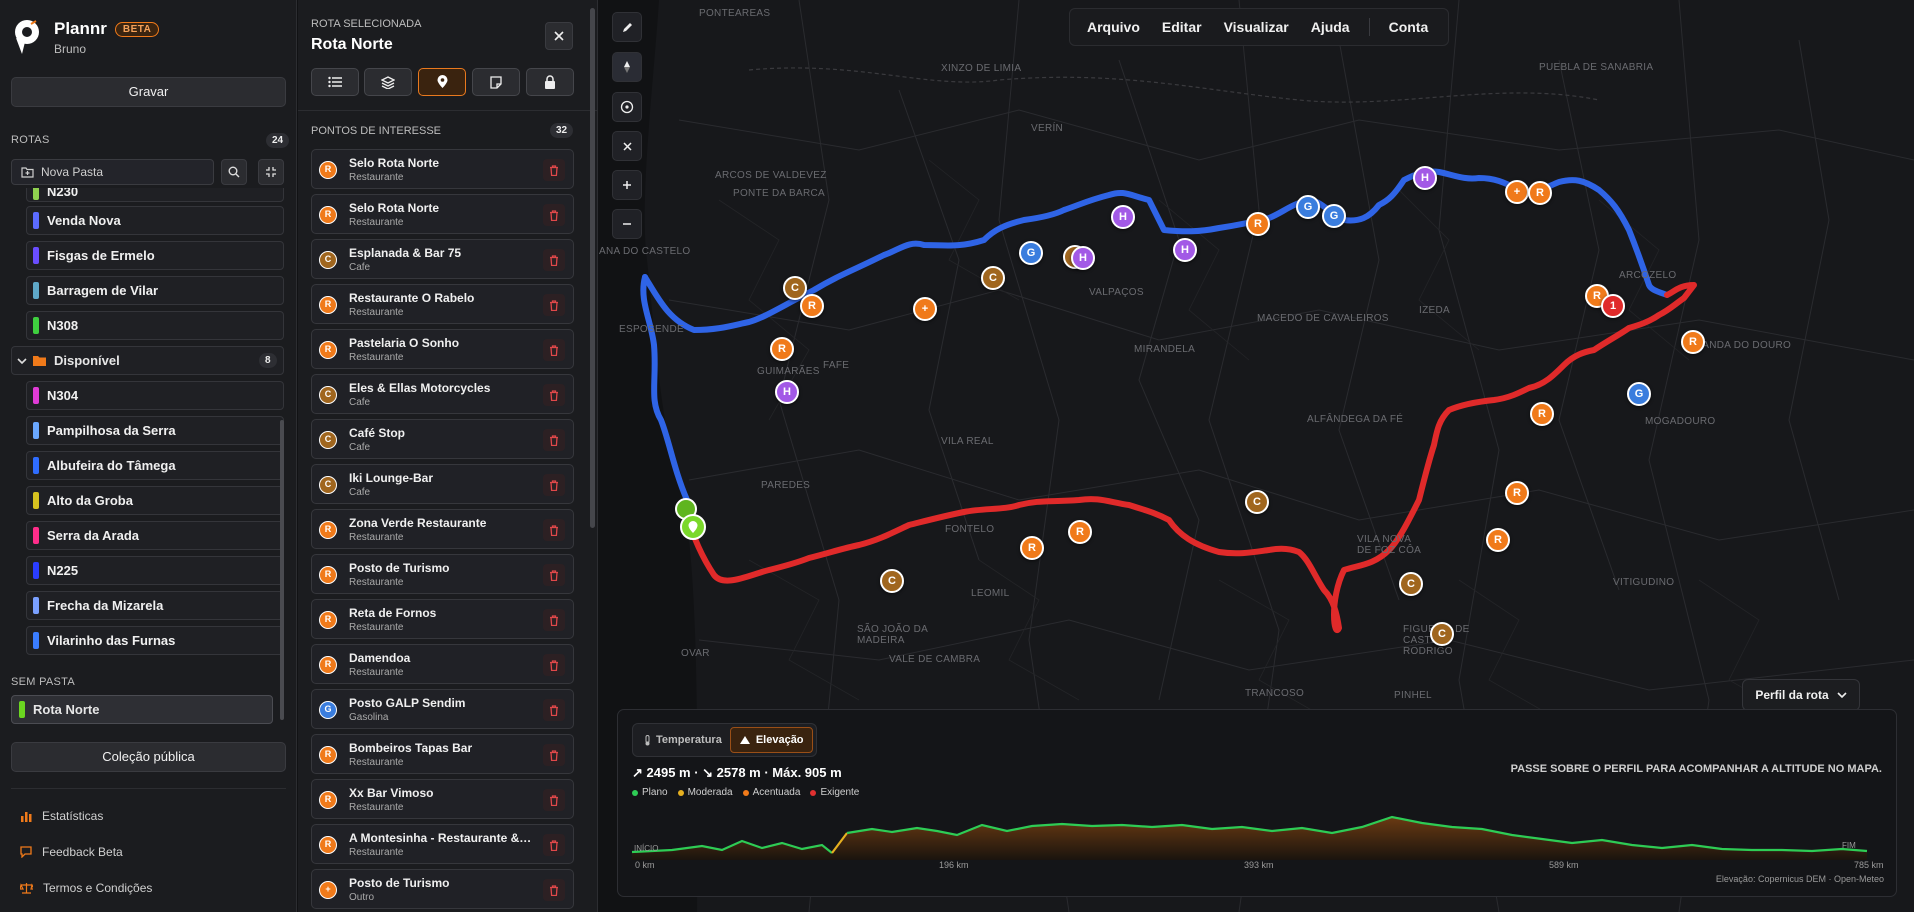  Describe the element at coordinates (1330, 27) in the screenshot. I see `menu-ajuda: Ajuda` at that location.